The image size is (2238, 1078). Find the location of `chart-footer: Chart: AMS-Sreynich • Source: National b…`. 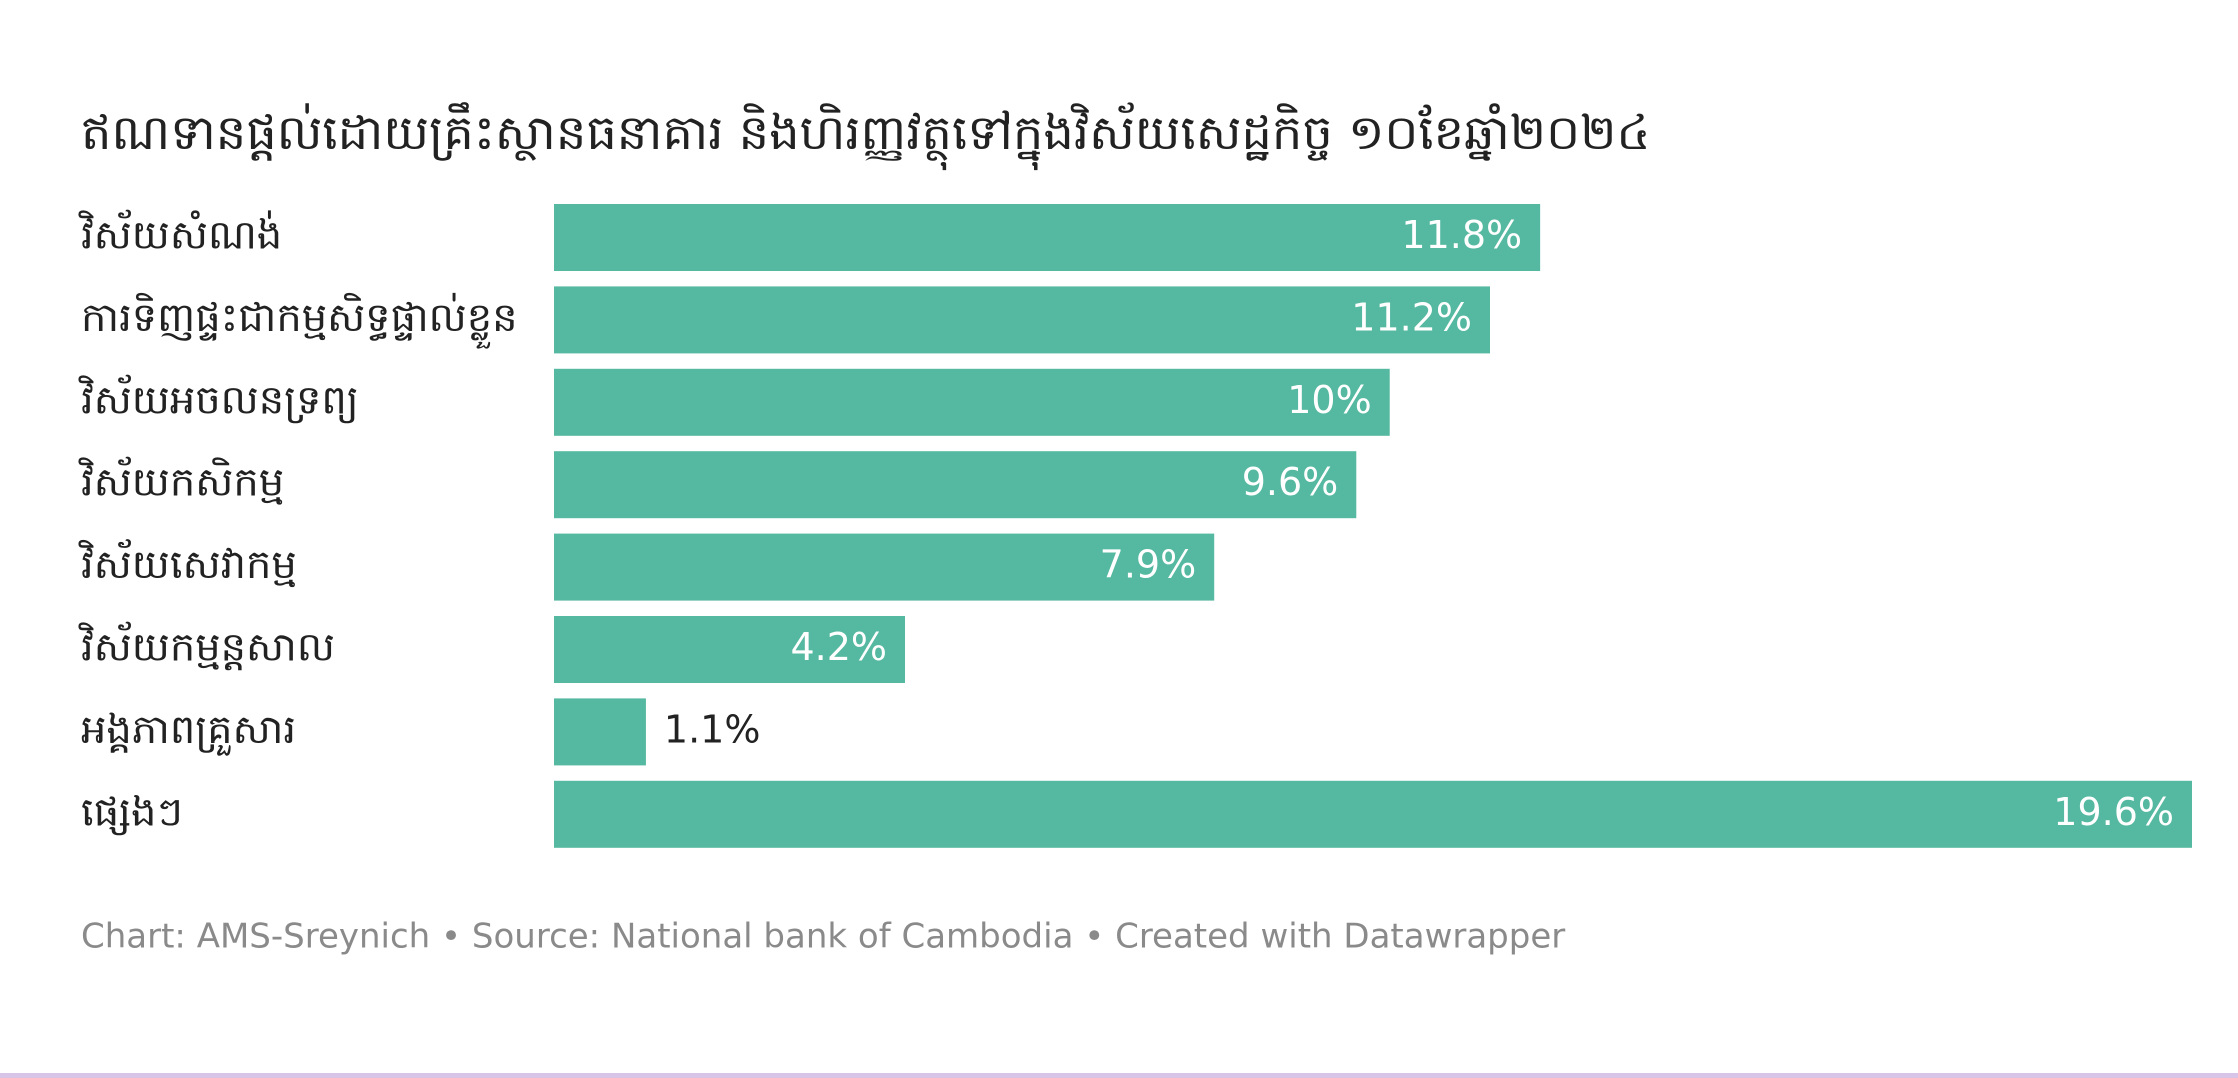

chart-footer: Chart: AMS-Sreynich • Source: National b… is located at coordinates (823, 937).